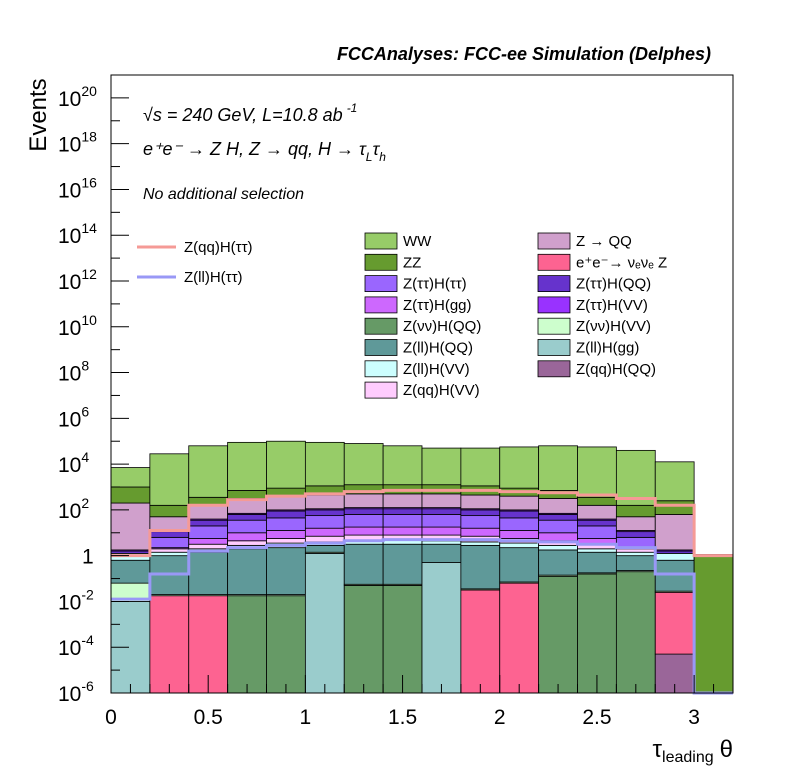 The image size is (796, 772). What do you see at coordinates (250, 113) in the screenshot?
I see `energy-annotation: √s = 240 GeV, L=10.8 ab -1` at bounding box center [250, 113].